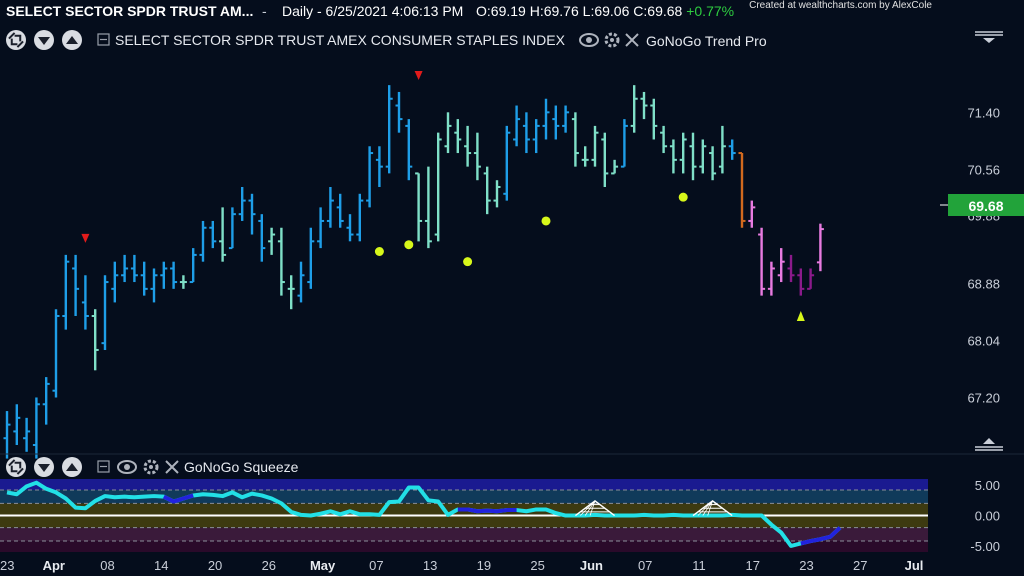 This screenshot has width=1024, height=576. I want to click on move-up-button, so click(72, 40).